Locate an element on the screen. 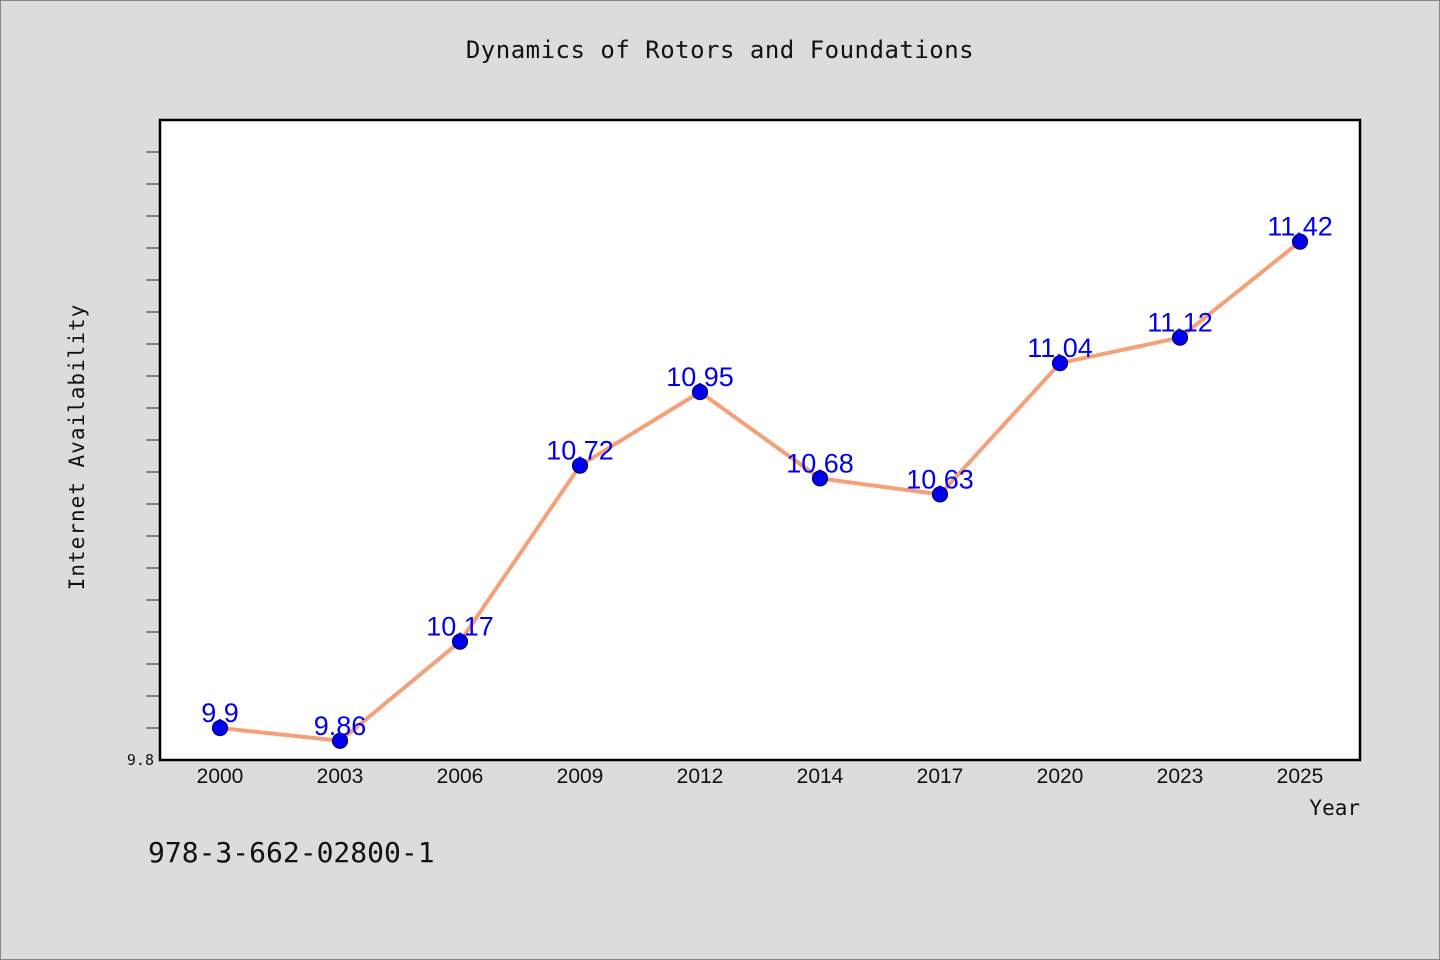  x-tick-label: 2006 is located at coordinates (460, 776).